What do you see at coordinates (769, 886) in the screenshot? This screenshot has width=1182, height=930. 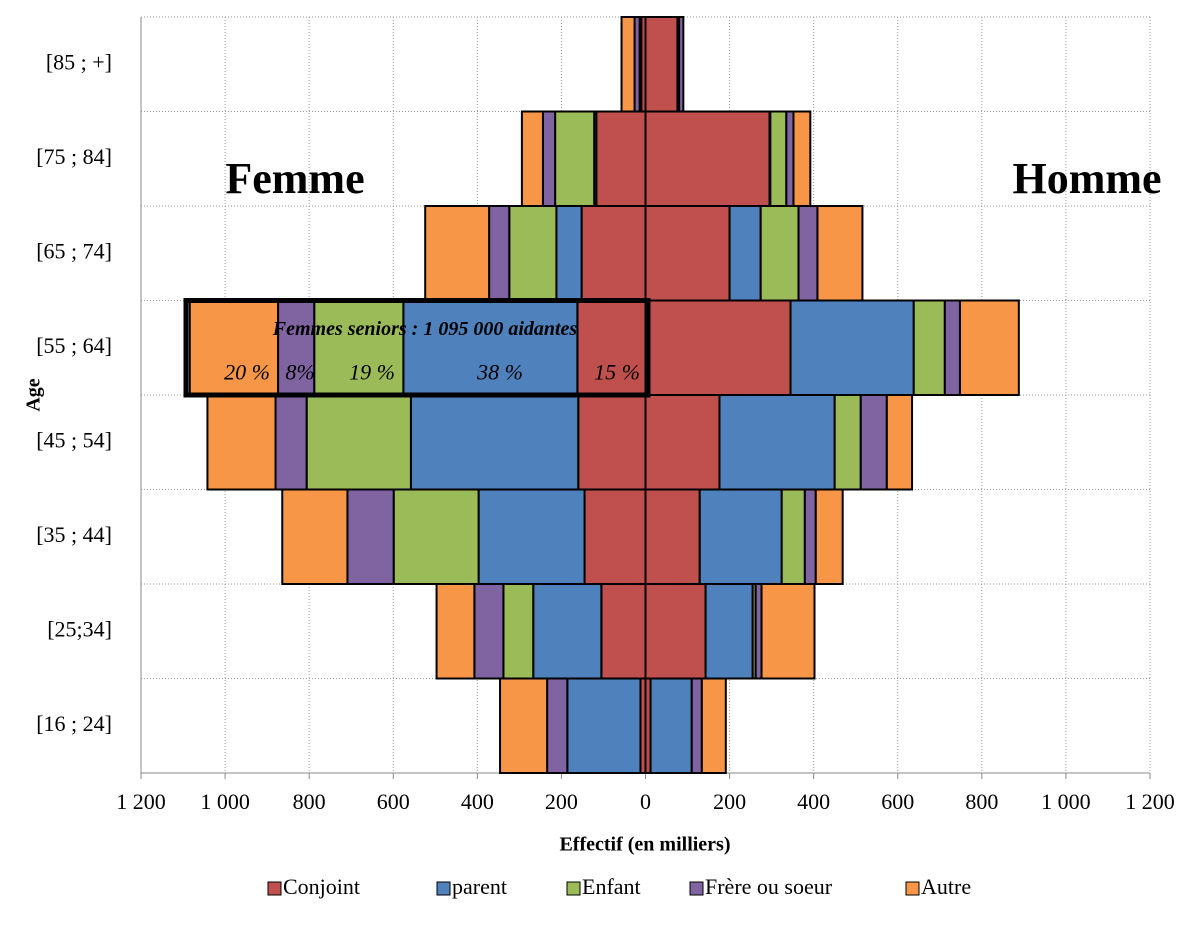 I see `legend-label: Frère ou soeur` at bounding box center [769, 886].